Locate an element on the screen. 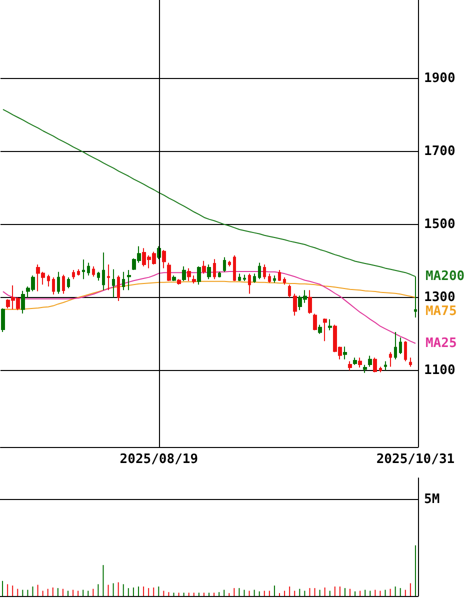 The width and height of the screenshot is (472, 598). y-tick-label: 1900 is located at coordinates (440, 78).